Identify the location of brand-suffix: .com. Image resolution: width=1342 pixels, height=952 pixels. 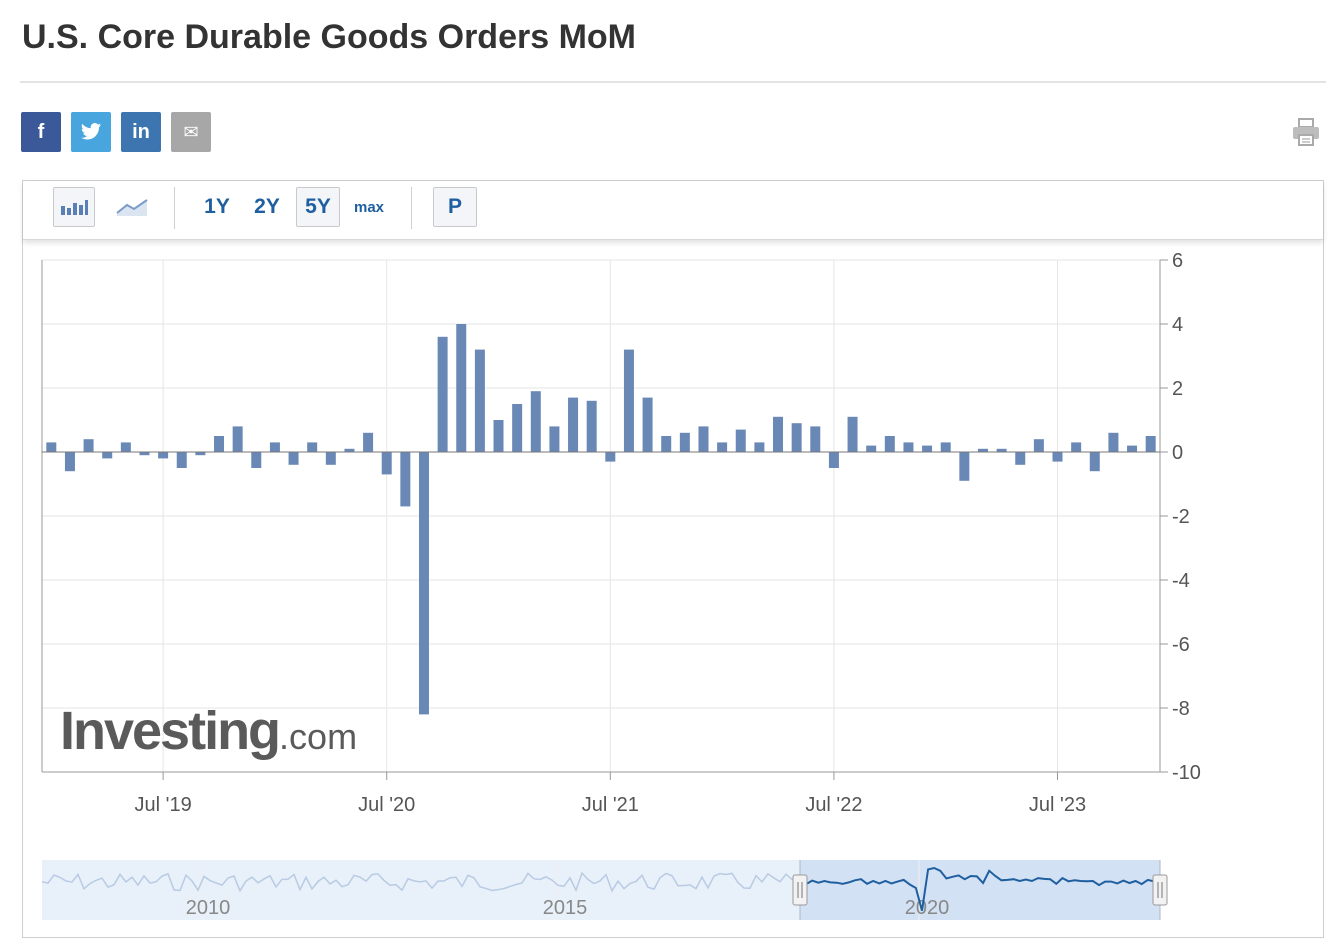
(318, 736).